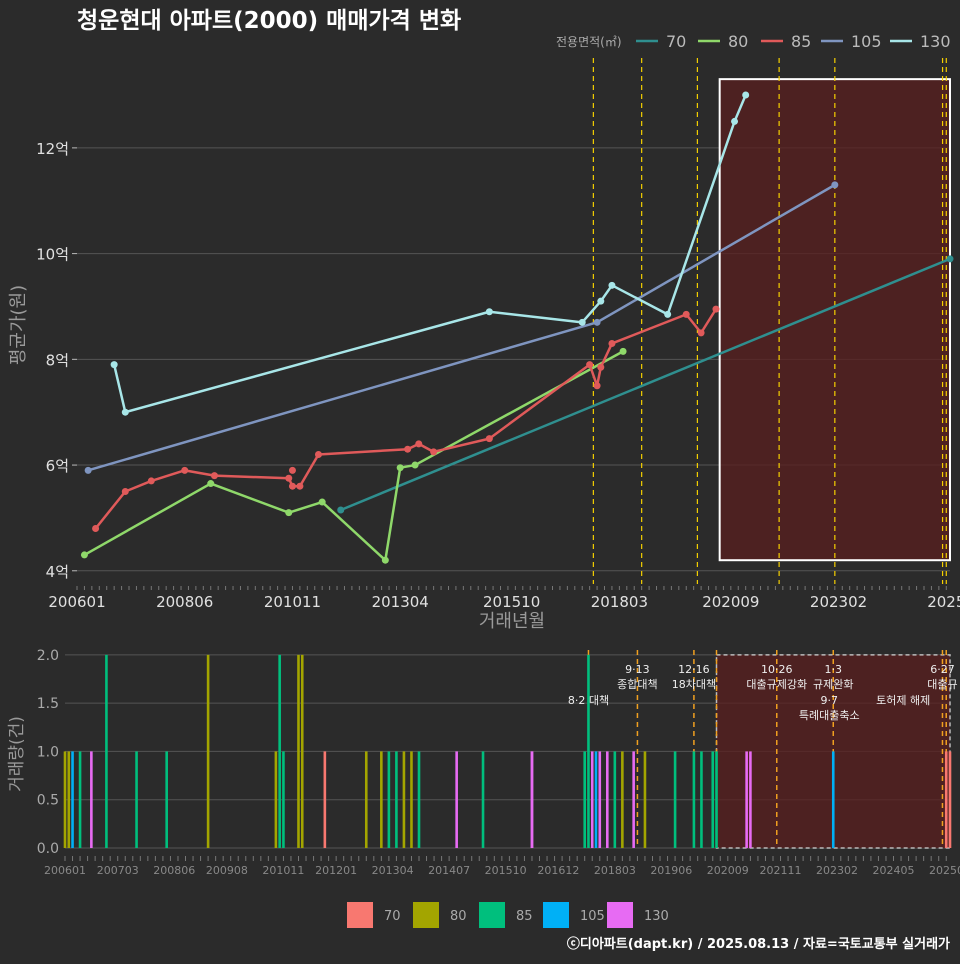 This screenshot has width=960, height=964. Describe the element at coordinates (619, 602) in the screenshot. I see `x-tick-label: 201803` at that location.